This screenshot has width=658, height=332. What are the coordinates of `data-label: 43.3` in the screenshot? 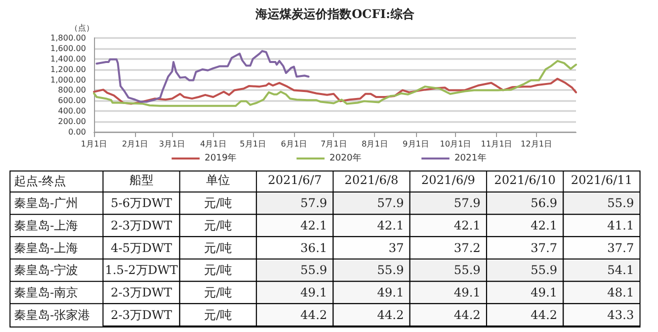 It's located at (620, 315).